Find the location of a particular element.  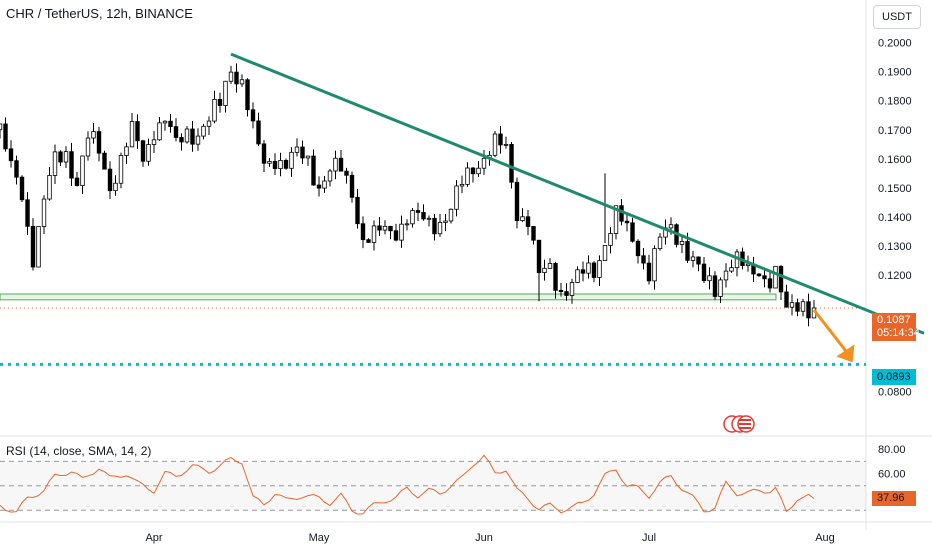

target-price-badge: 0.0893 is located at coordinates (894, 377).